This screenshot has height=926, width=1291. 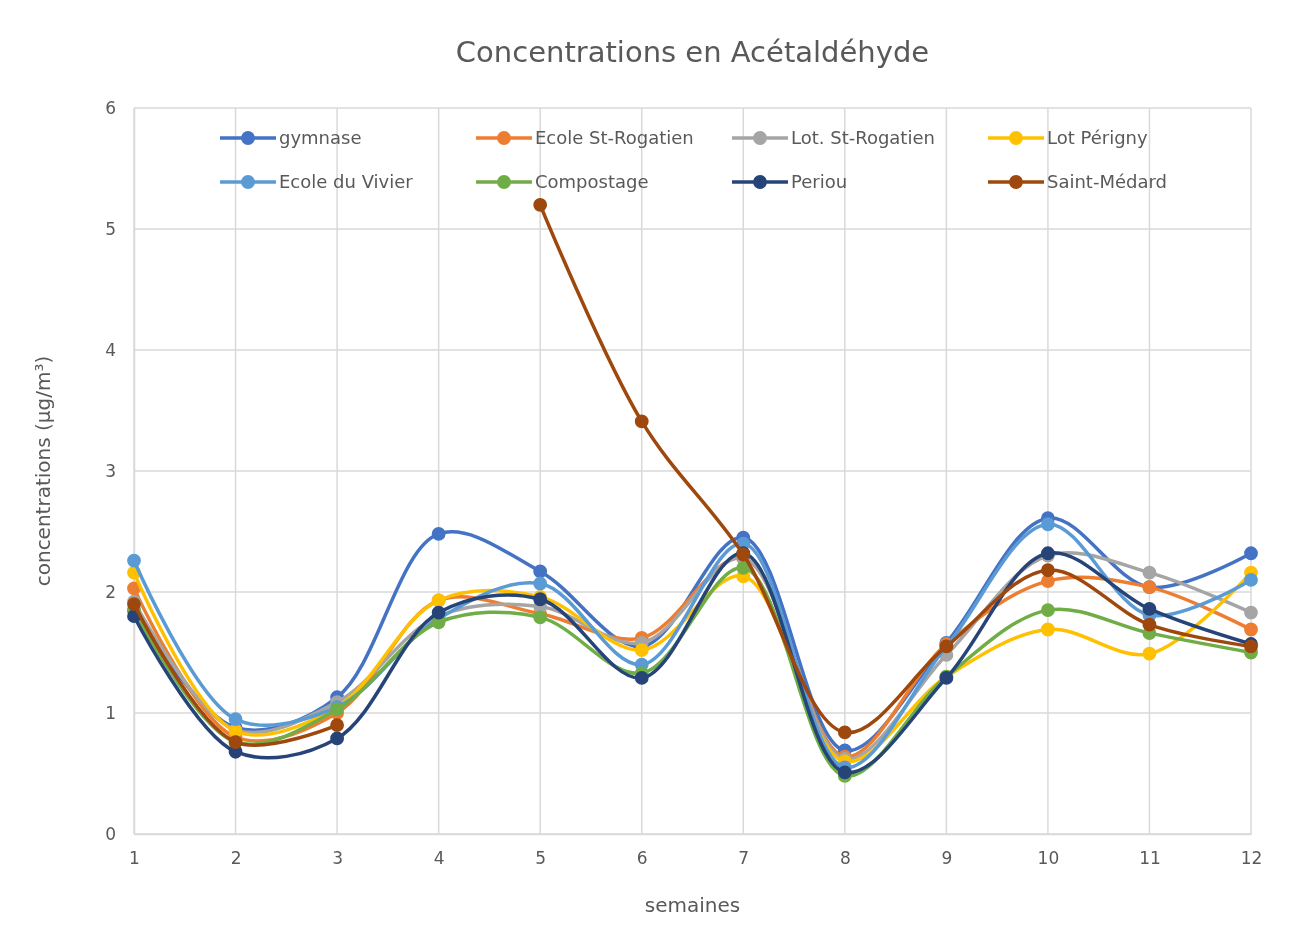 What do you see at coordinates (692, 52) in the screenshot?
I see `chart-title: Concentrations en Acétaldéhyde` at bounding box center [692, 52].